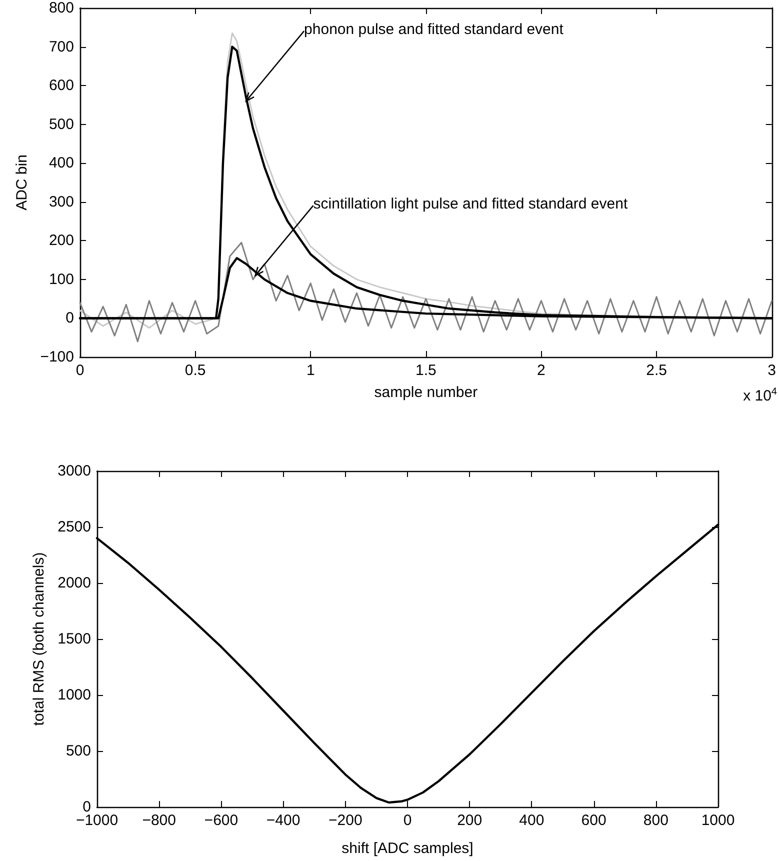  Describe the element at coordinates (61, 241) in the screenshot. I see `y-tick-label: 200` at that location.